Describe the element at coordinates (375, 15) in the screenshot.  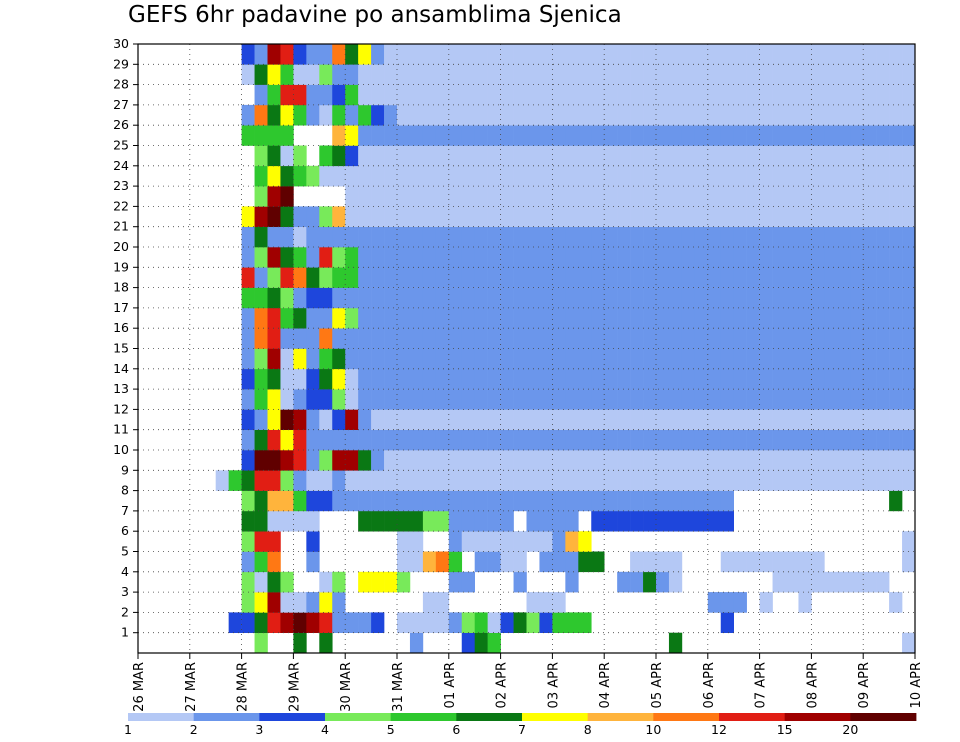
I see `chart-title: GEFS 6hr padavine po ansamblima Sjenica` at that location.